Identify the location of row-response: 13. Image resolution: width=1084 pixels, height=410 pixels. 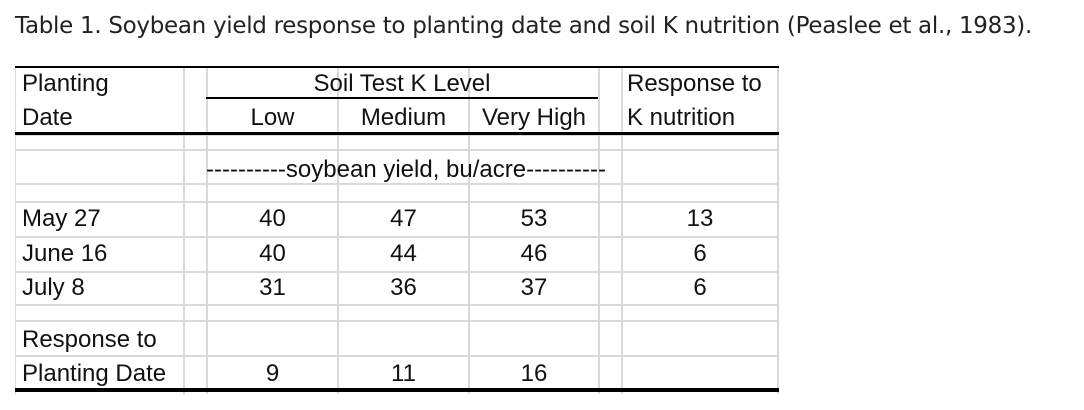
(700, 218).